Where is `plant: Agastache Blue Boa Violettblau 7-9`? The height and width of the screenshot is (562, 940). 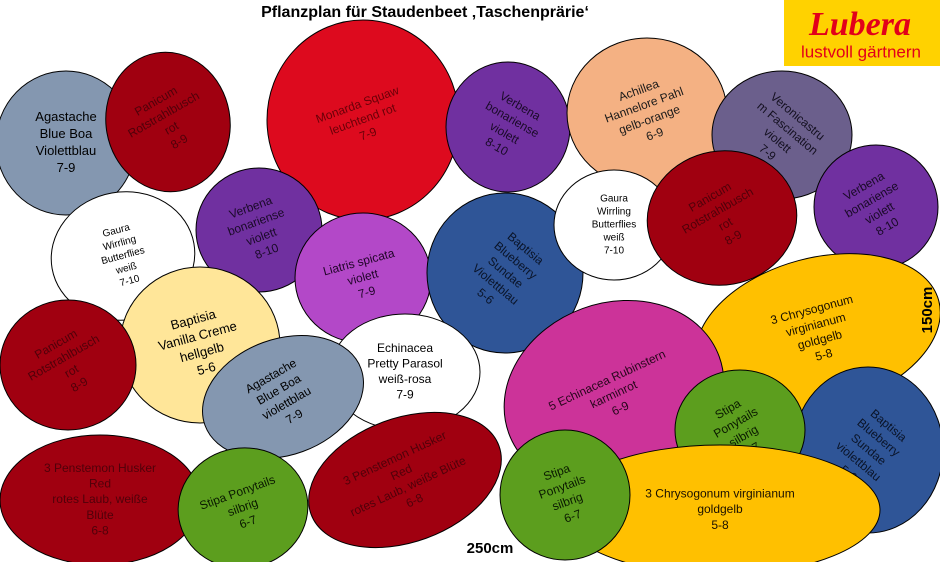
plant: Agastache Blue Boa Violettblau 7-9 is located at coordinates (68, 143).